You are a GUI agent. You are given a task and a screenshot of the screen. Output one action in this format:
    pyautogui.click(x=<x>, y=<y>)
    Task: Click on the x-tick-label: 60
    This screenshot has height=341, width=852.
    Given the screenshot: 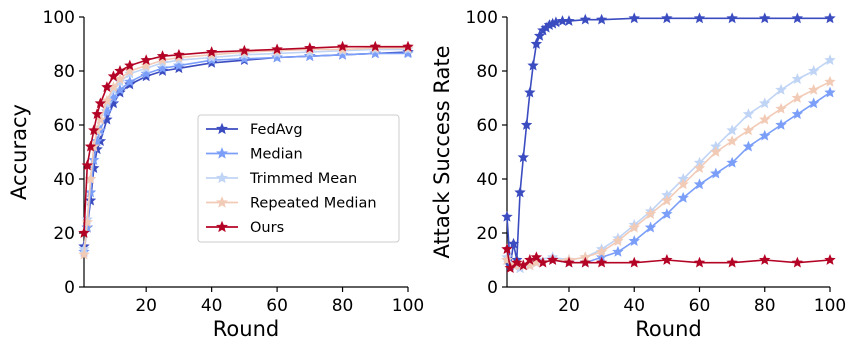 What is the action you would take?
    pyautogui.click(x=700, y=306)
    